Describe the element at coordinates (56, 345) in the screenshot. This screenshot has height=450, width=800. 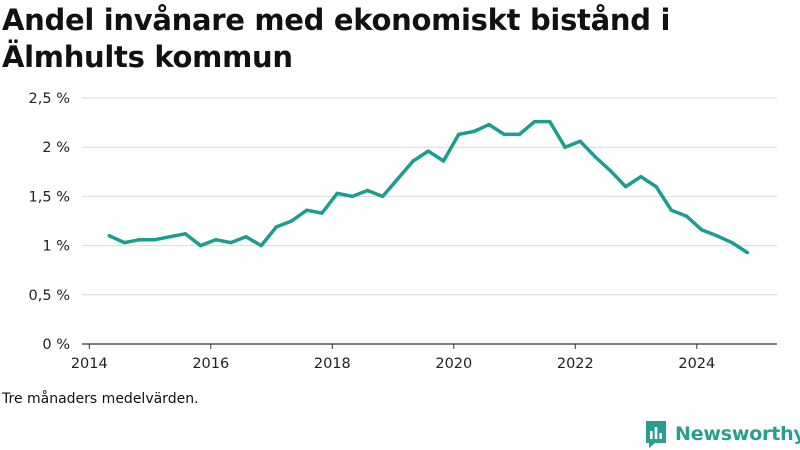
I see `y-tick-label: 0 %` at that location.